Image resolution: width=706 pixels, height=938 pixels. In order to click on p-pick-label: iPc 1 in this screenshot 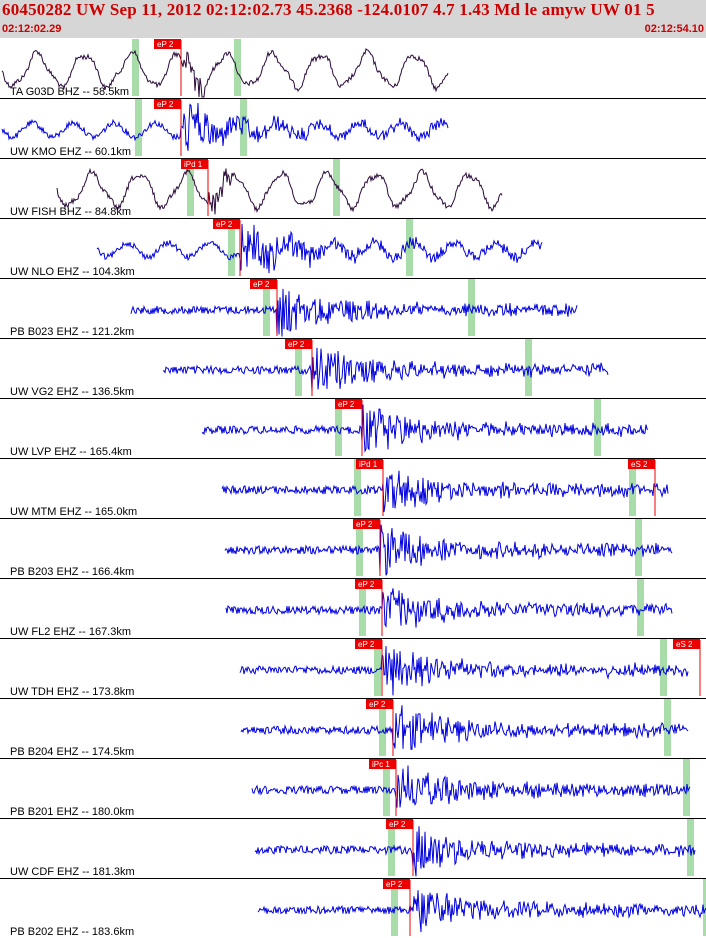, I will do `click(381, 764)`.